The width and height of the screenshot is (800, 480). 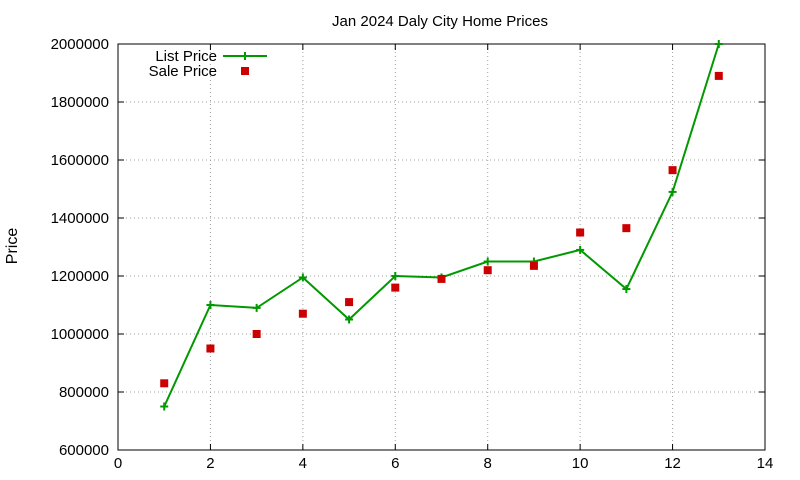 I want to click on y-axis-label: Price, so click(x=12, y=246).